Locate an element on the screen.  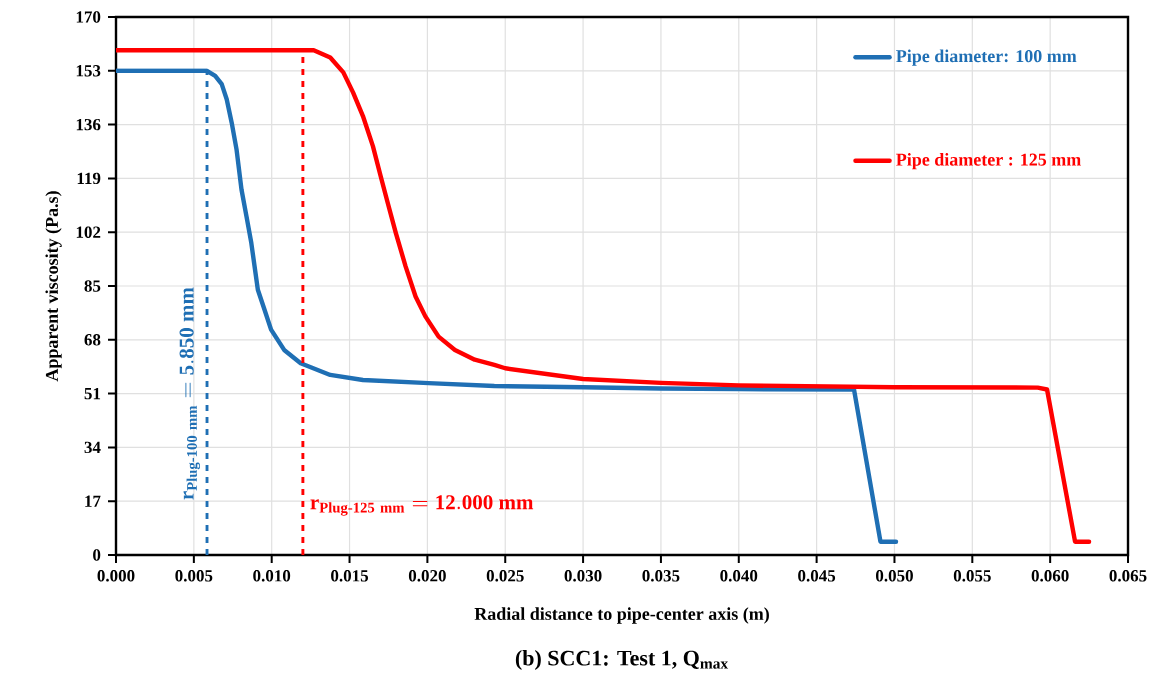
x-tick-label: 0.065 is located at coordinates (1128, 576).